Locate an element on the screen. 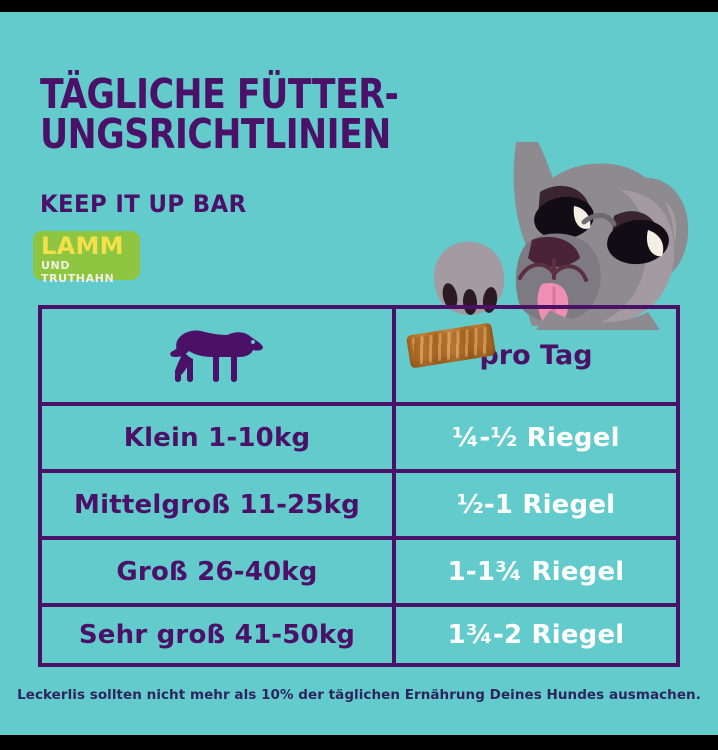 The image size is (718, 750). french-bulldog-illustration is located at coordinates (571, 230).